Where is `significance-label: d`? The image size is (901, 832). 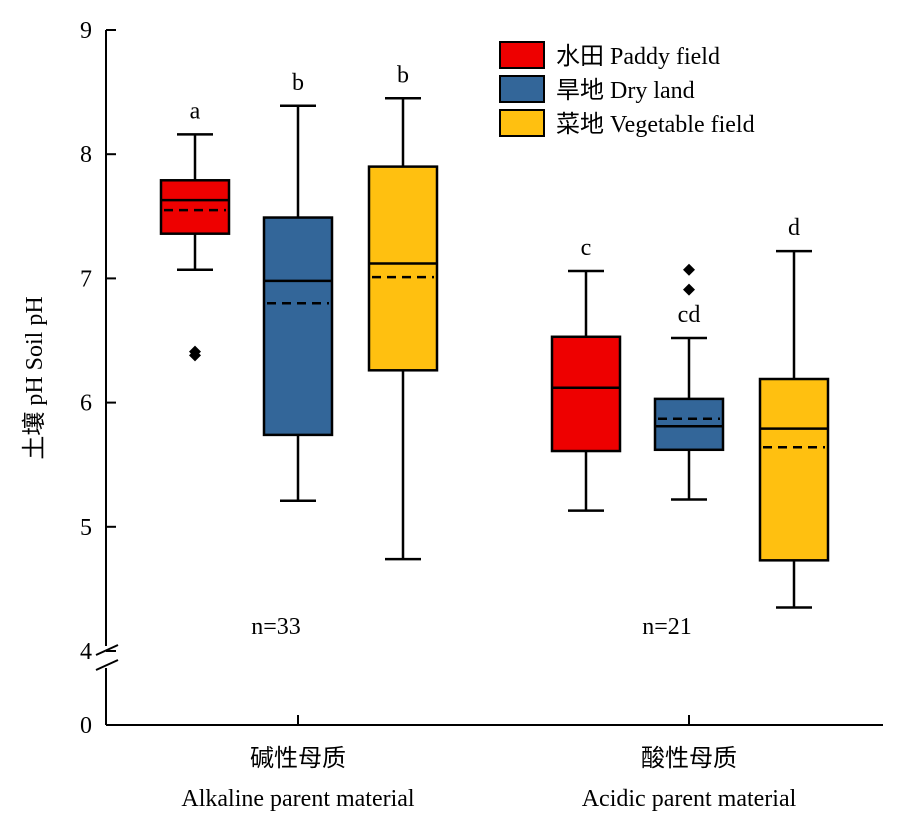
significance-label: d is located at coordinates (794, 228).